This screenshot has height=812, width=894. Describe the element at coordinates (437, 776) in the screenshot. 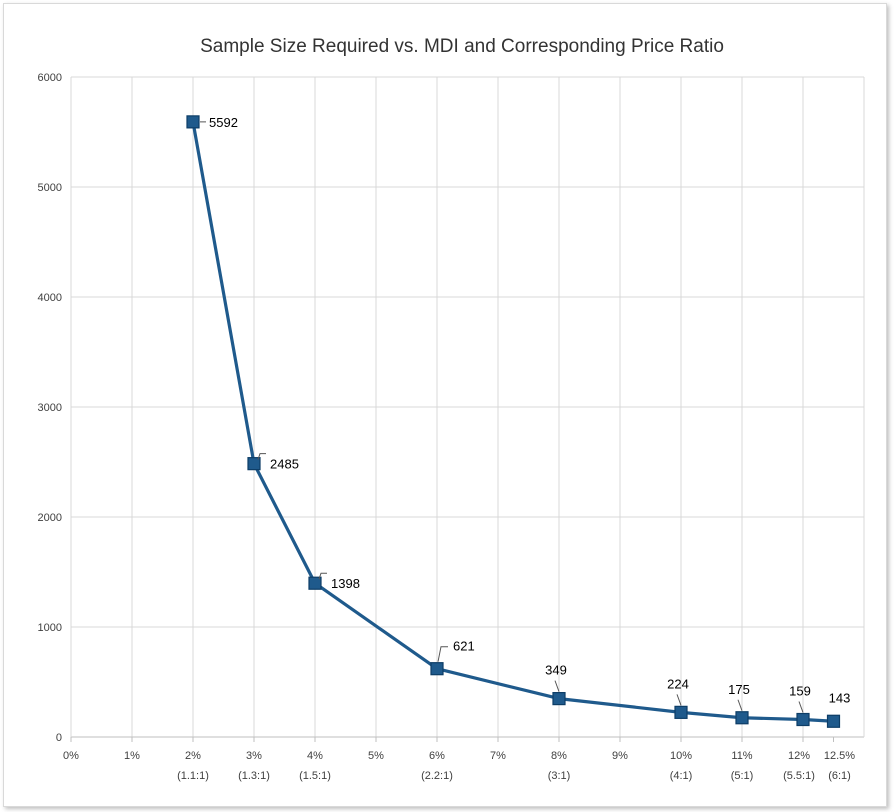

I see `x-tick-sublabel: (2.2:1)` at that location.